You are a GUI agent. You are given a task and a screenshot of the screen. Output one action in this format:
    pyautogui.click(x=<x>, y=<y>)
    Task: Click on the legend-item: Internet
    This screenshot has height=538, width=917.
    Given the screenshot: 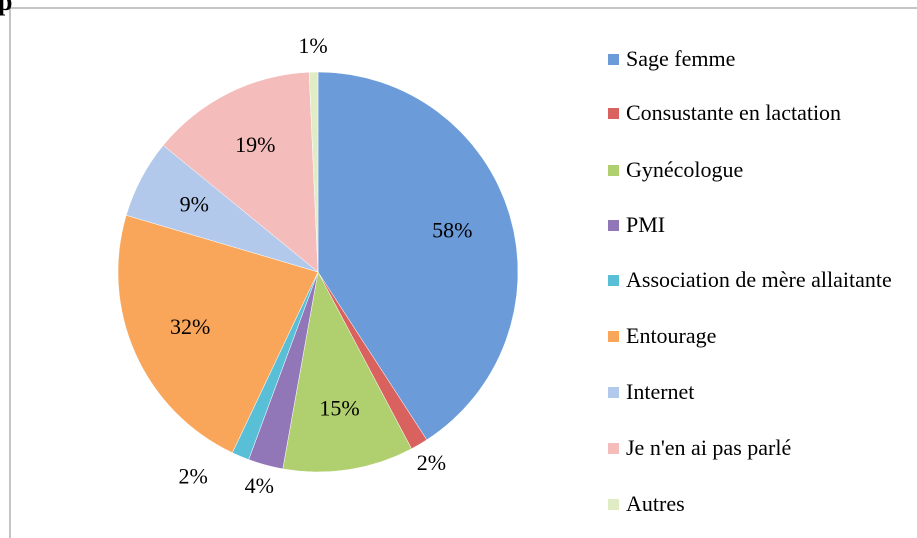 What is the action you would take?
    pyautogui.click(x=755, y=392)
    